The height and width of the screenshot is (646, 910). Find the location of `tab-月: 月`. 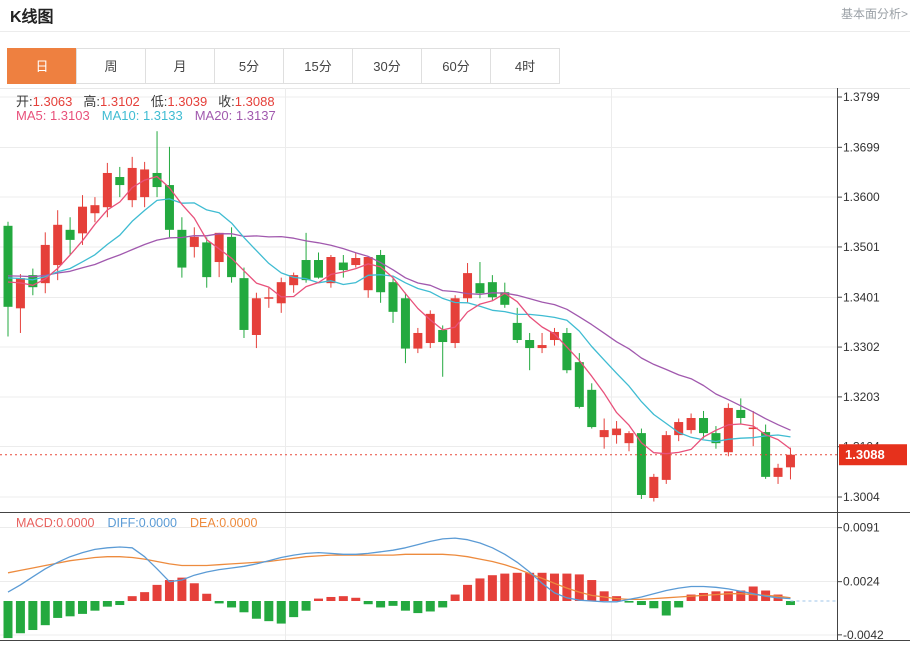

tab-月: 月 is located at coordinates (180, 66).